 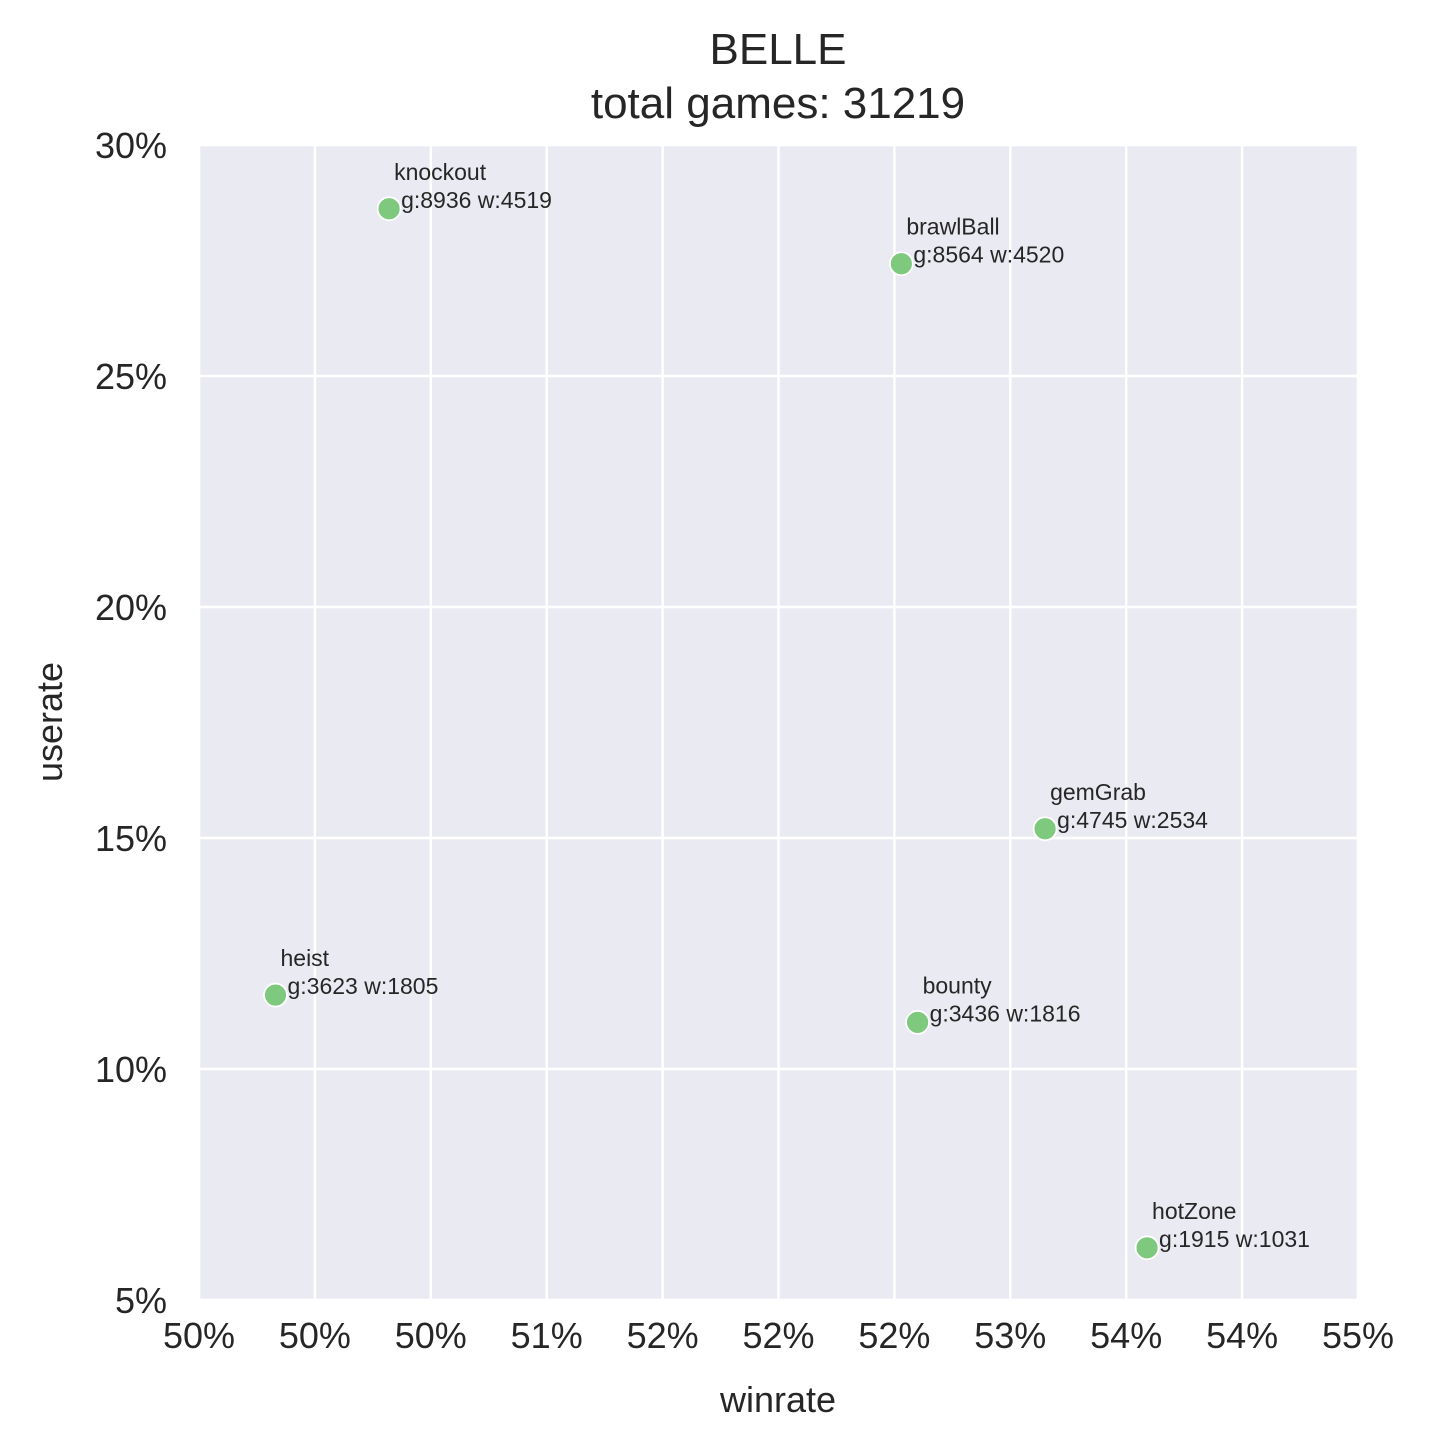 I want to click on point-name-label: brawlBall, so click(x=952, y=227).